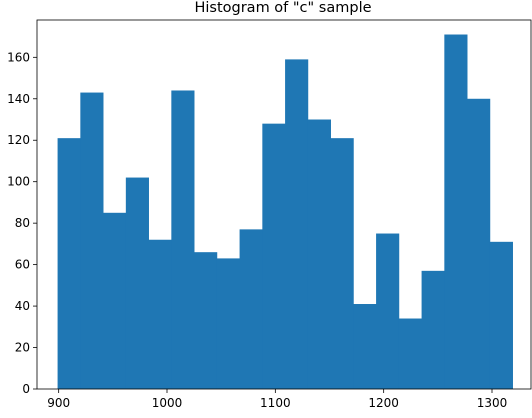  Describe the element at coordinates (18, 99) in the screenshot. I see `y-tick-label: 140` at that location.